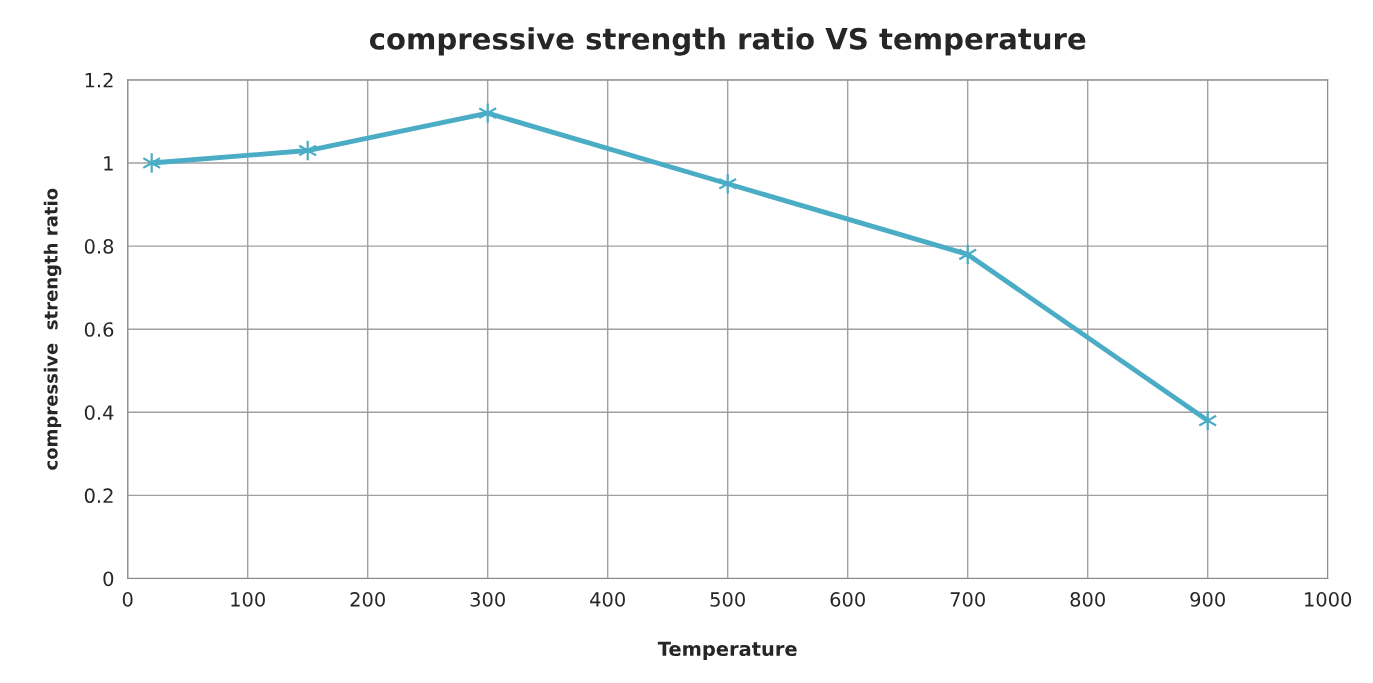 The image size is (1373, 683). What do you see at coordinates (108, 163) in the screenshot?
I see `y-tick-label: 1` at bounding box center [108, 163].